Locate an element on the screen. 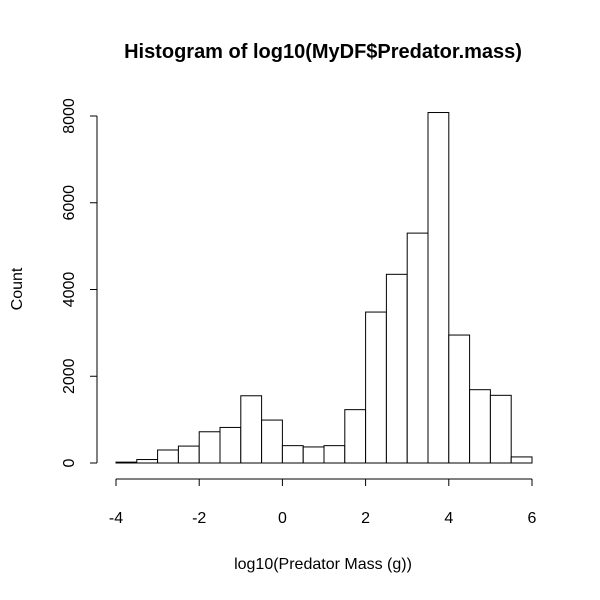 Image resolution: width=600 pixels, height=600 pixels. y-axis: 0 2000 4000 6000 8000 is located at coordinates (79, 282).